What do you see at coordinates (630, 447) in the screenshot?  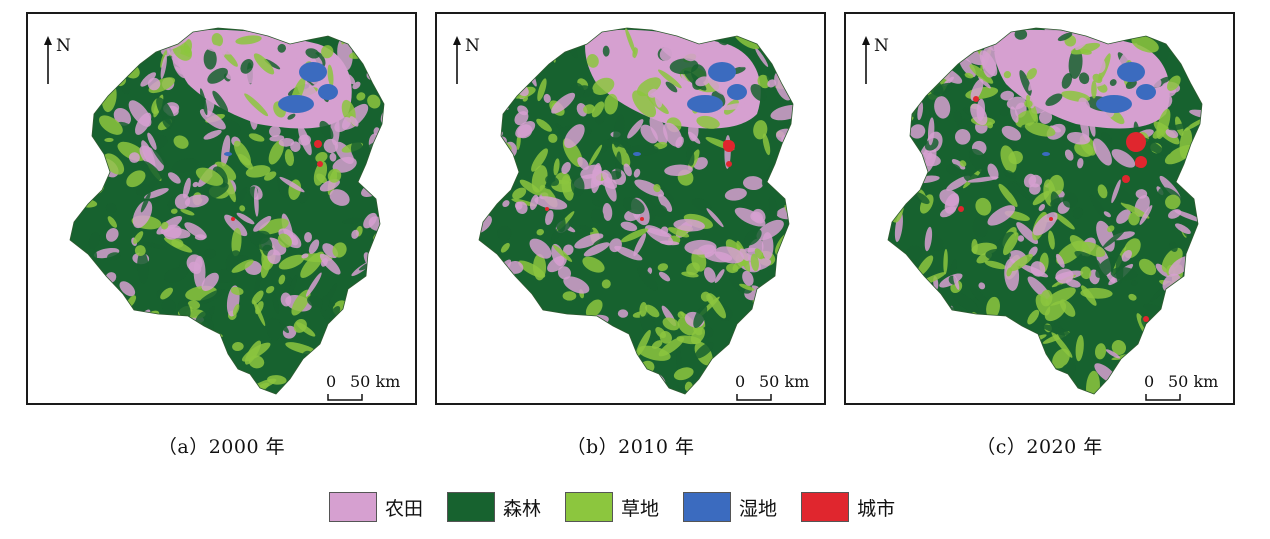 I see `caption-2010: （b）2010 年` at bounding box center [630, 447].